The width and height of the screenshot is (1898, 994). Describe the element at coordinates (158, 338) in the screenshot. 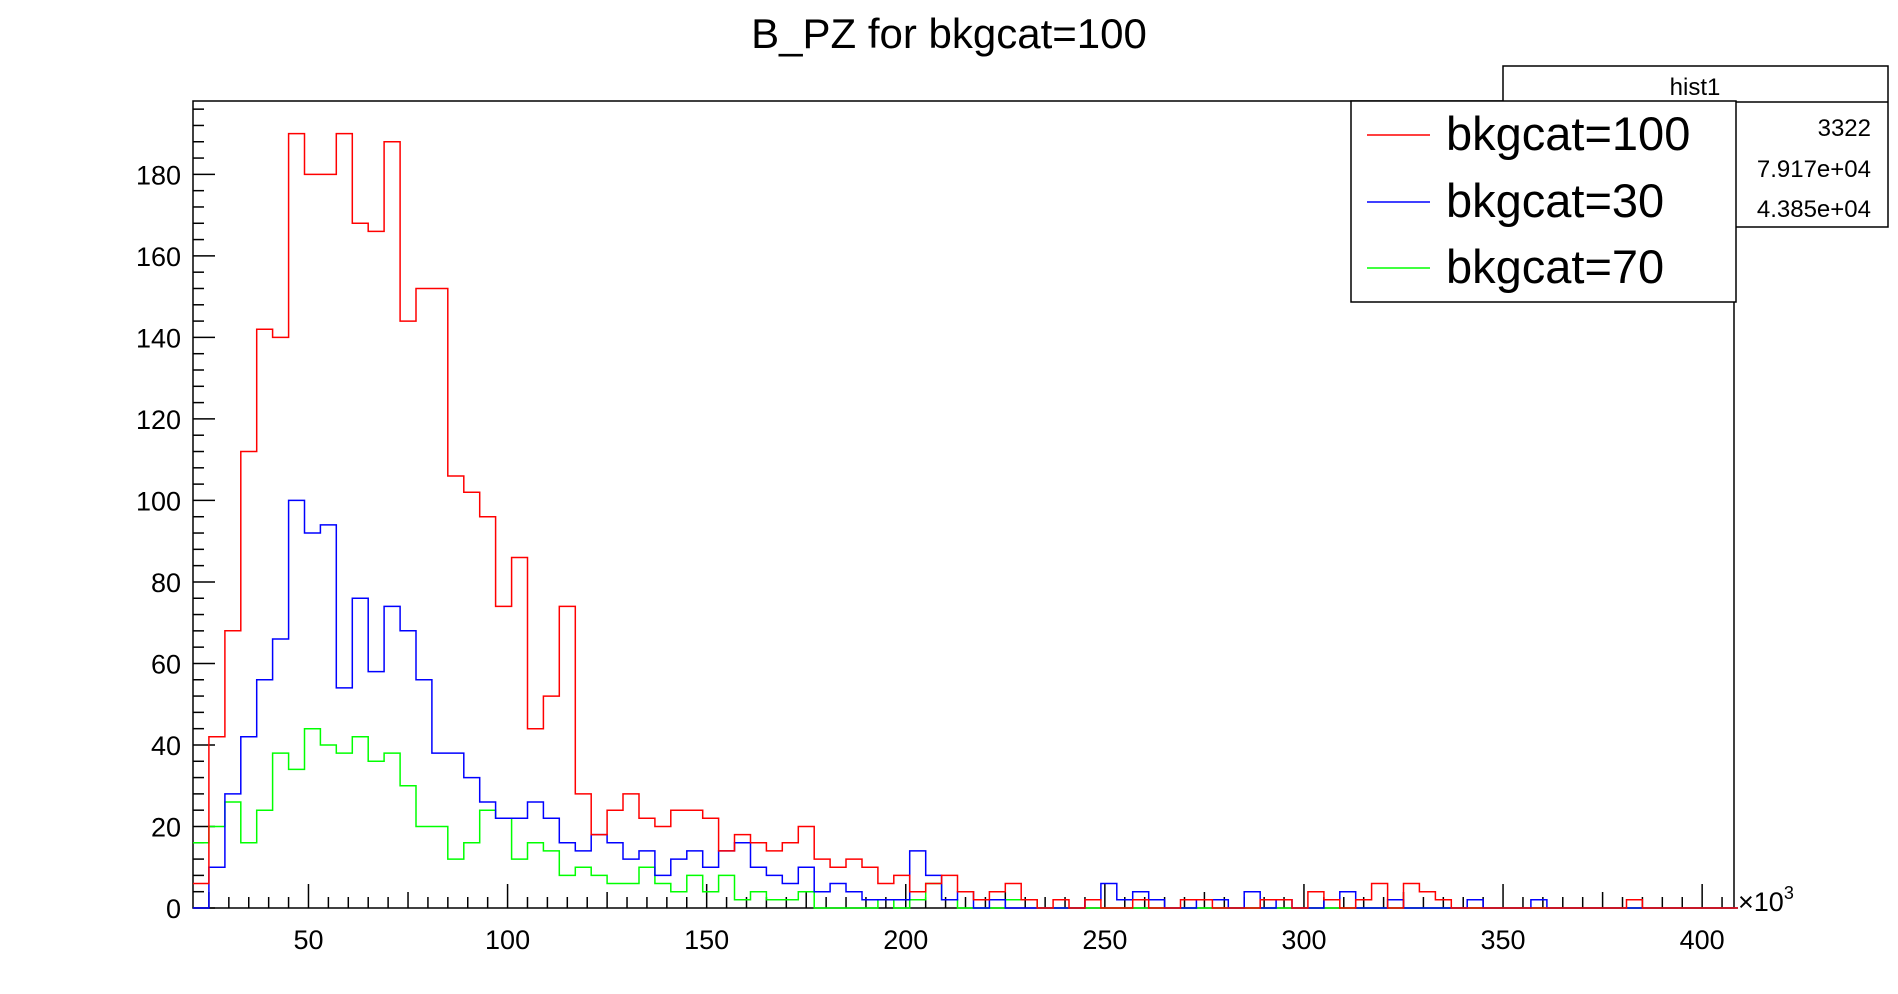

I see `y-tick-label: 140` at that location.